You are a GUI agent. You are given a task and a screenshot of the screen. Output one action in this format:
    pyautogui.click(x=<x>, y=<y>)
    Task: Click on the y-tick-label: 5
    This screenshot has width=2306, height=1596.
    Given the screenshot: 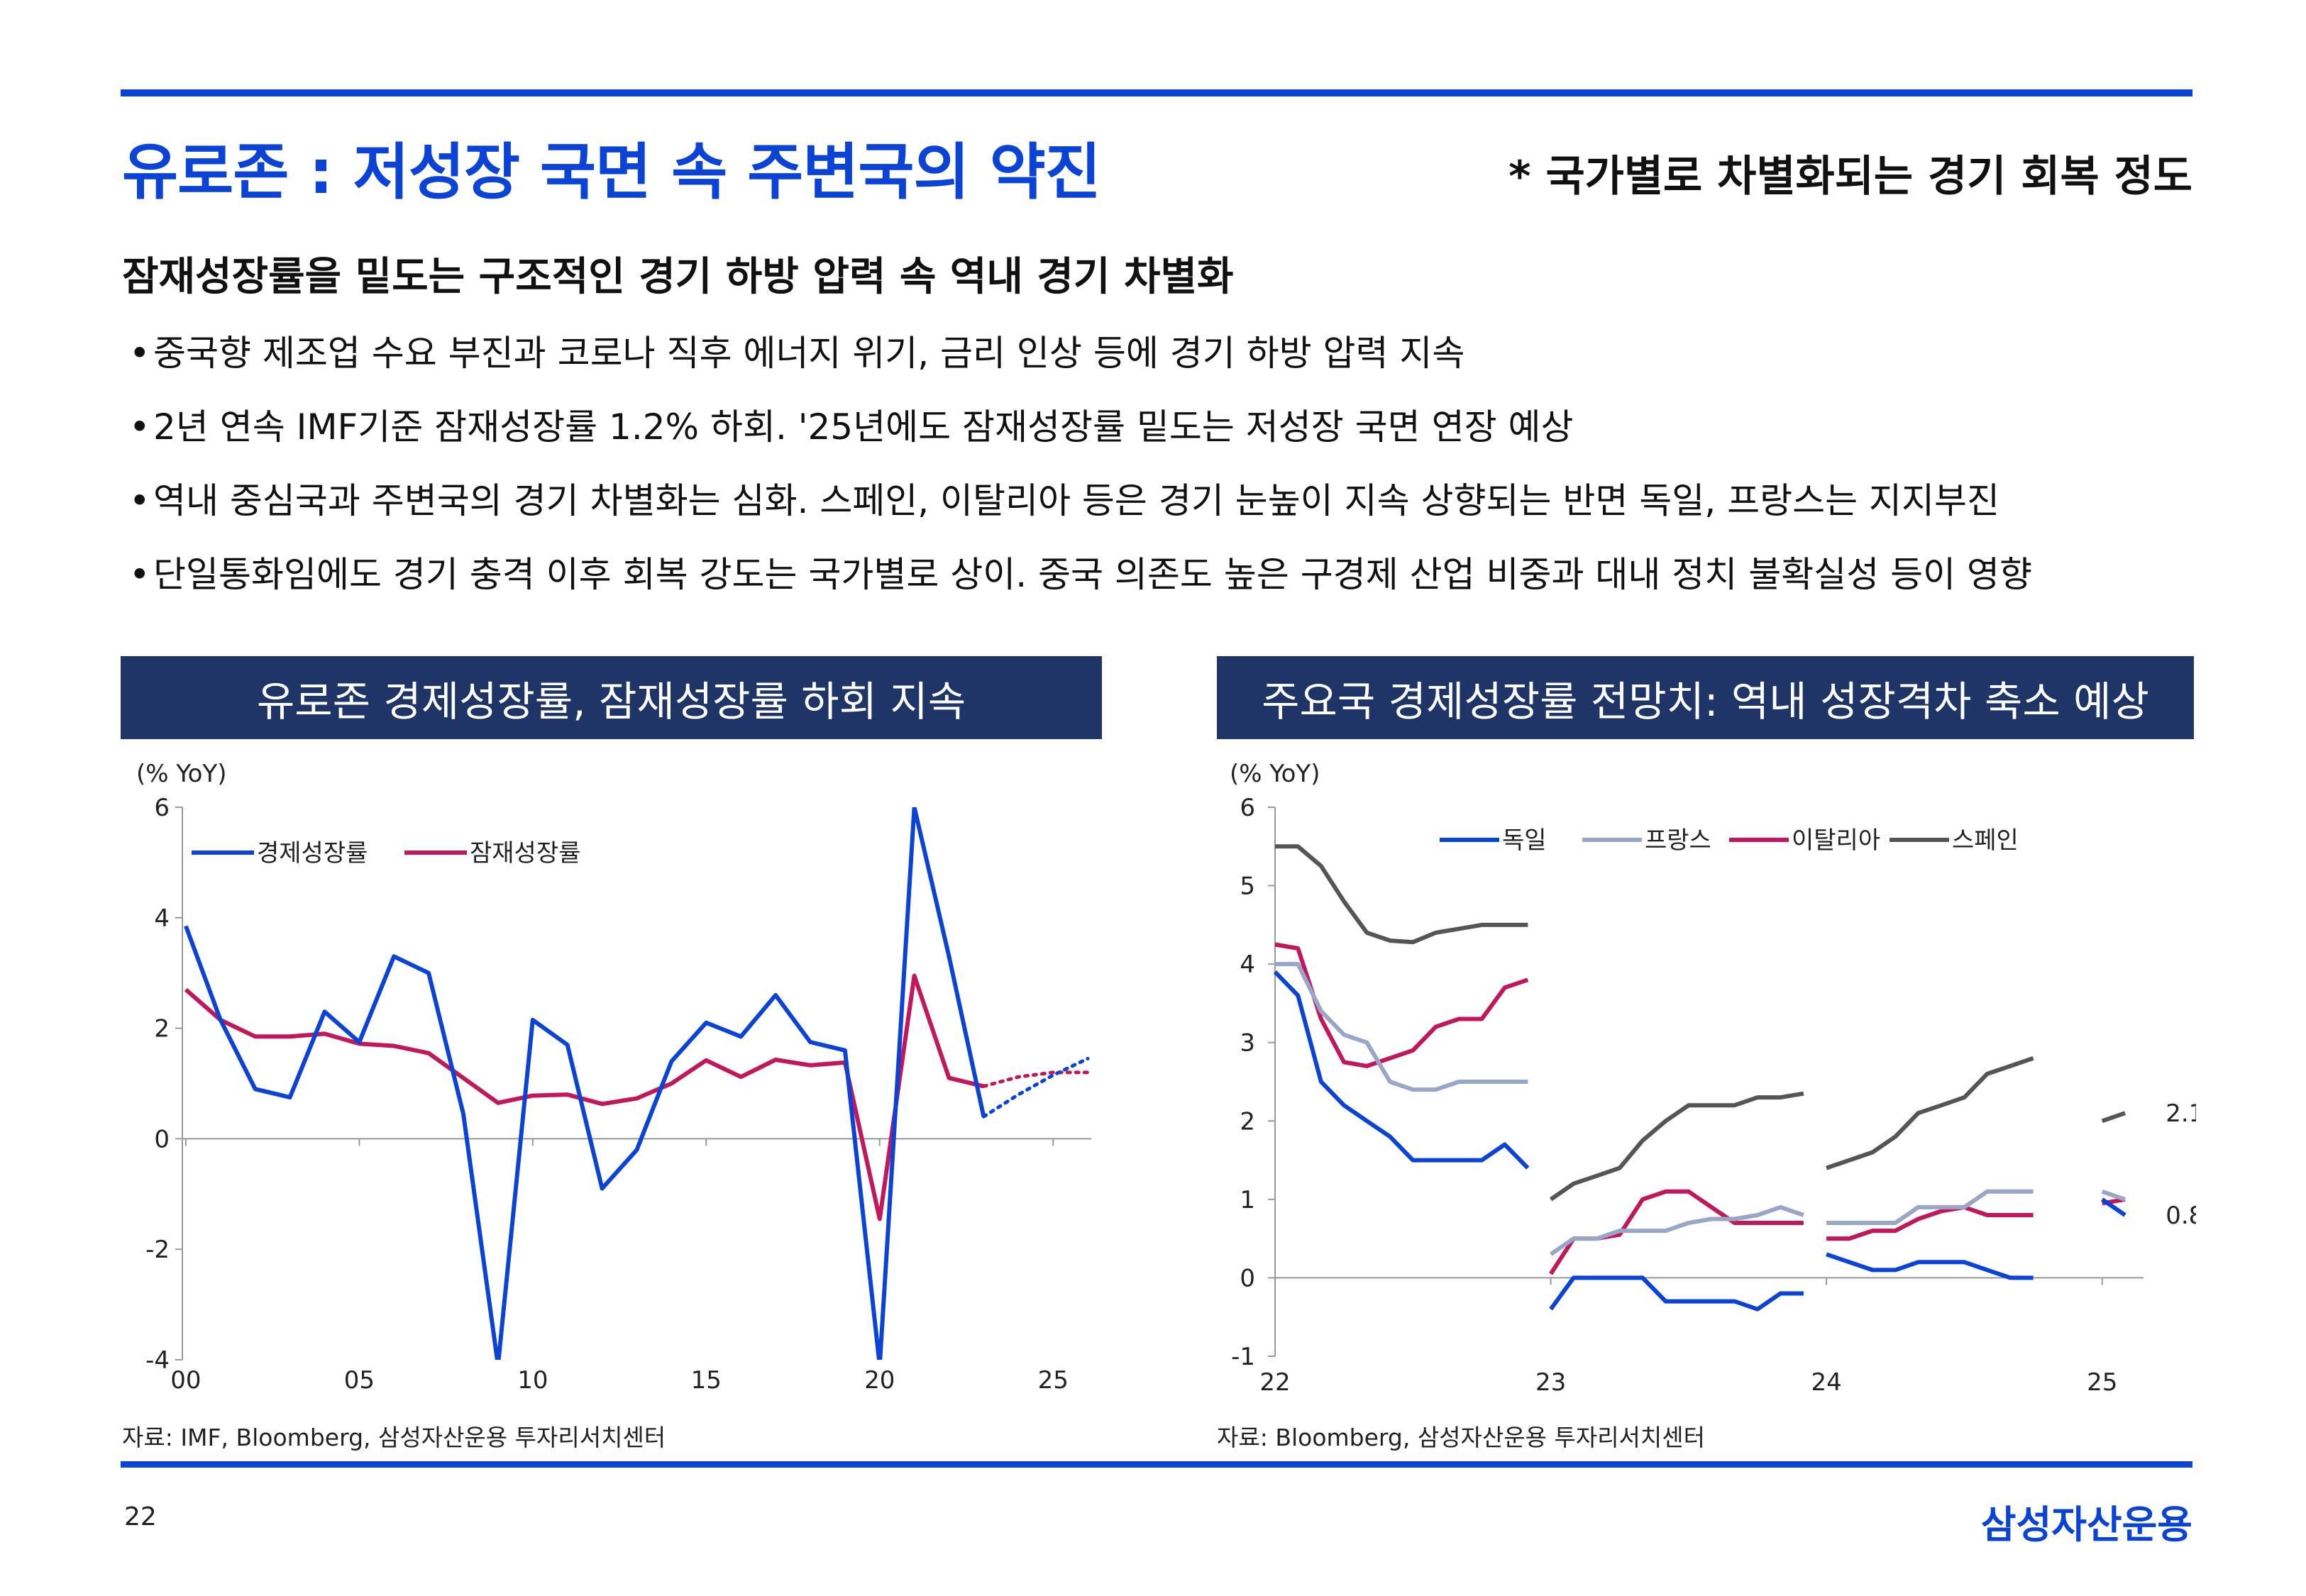 What is the action you would take?
    pyautogui.click(x=1247, y=886)
    